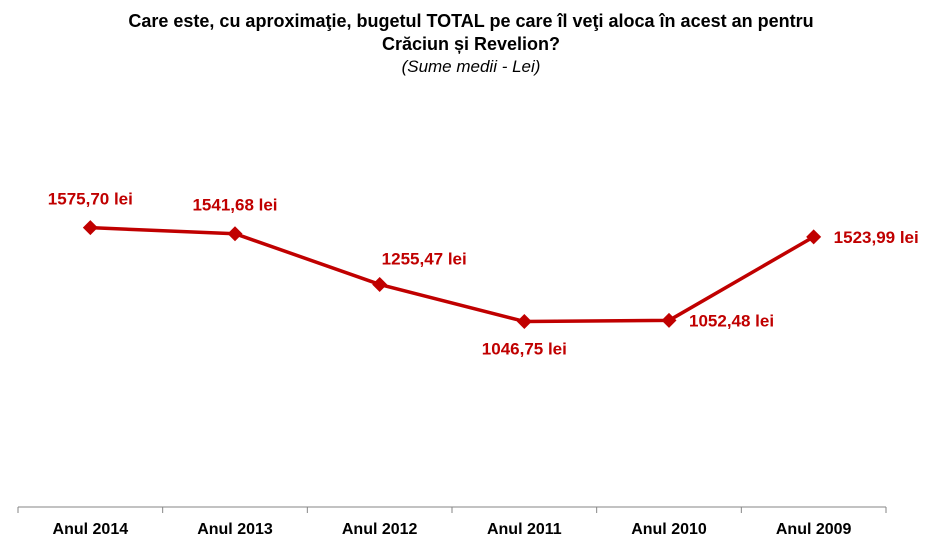 The height and width of the screenshot is (550, 942). I want to click on x-tick-label: Anul 2010, so click(669, 529).